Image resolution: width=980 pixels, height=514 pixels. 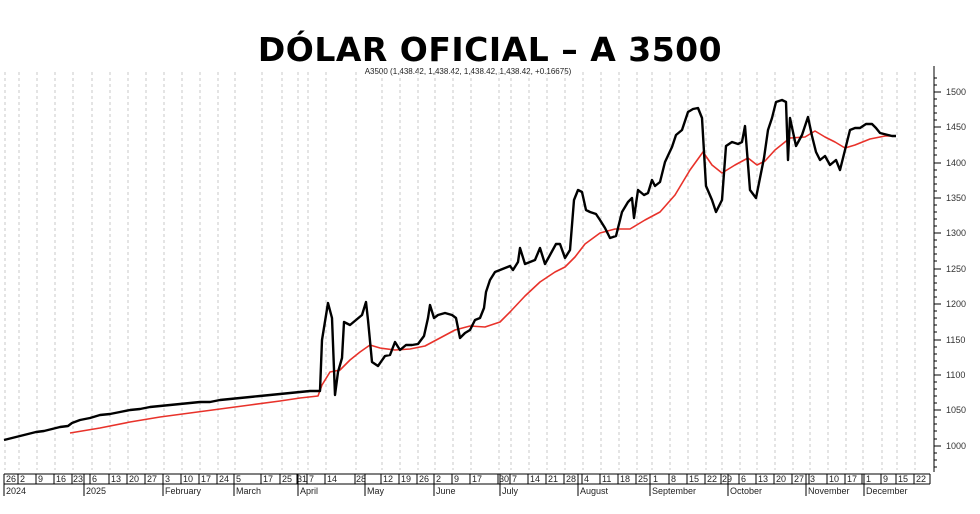 What do you see at coordinates (746, 491) in the screenshot?
I see `x-month-label: October` at bounding box center [746, 491].